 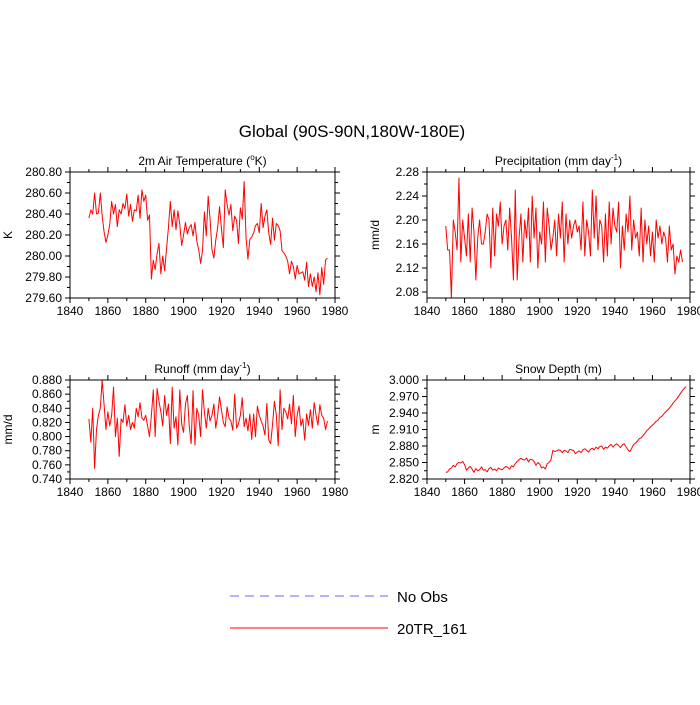 What do you see at coordinates (408, 196) in the screenshot?
I see `y-tick-label: 2.24` at bounding box center [408, 196].